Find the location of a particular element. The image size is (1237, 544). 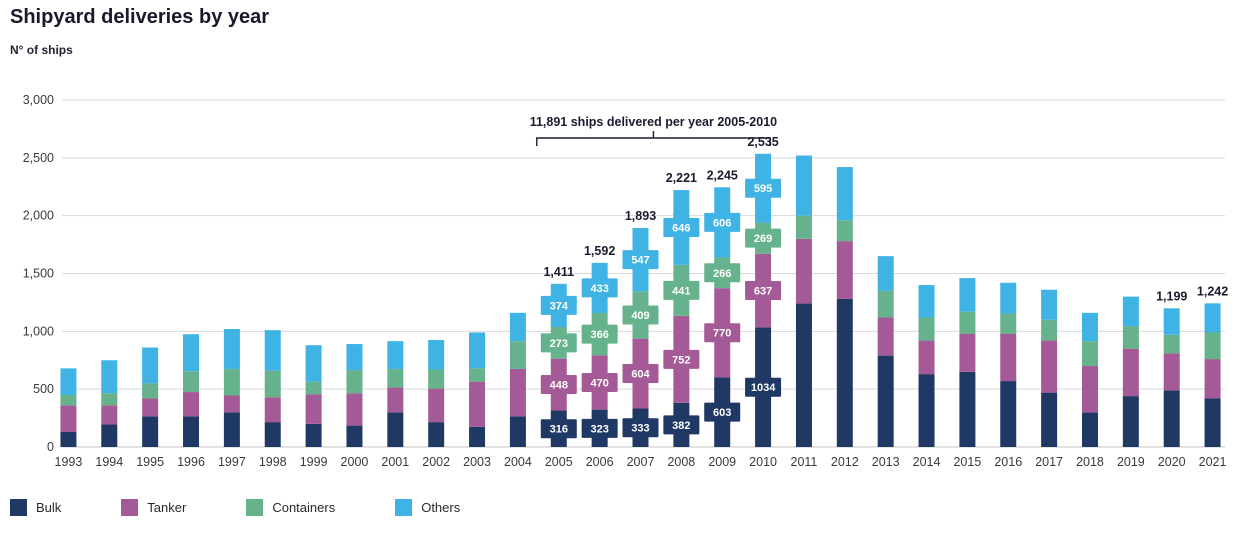

segment-value-label: 448 is located at coordinates (559, 386).